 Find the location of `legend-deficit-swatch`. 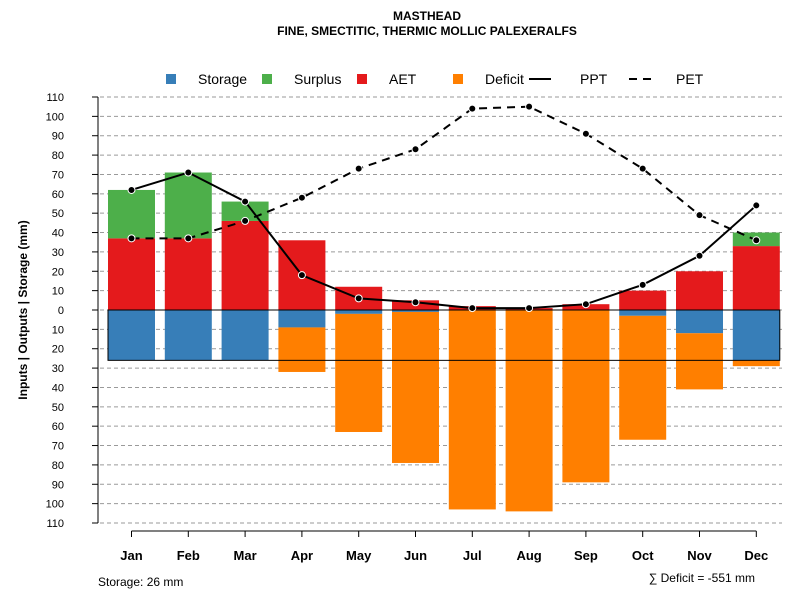

legend-deficit-swatch is located at coordinates (458, 79).